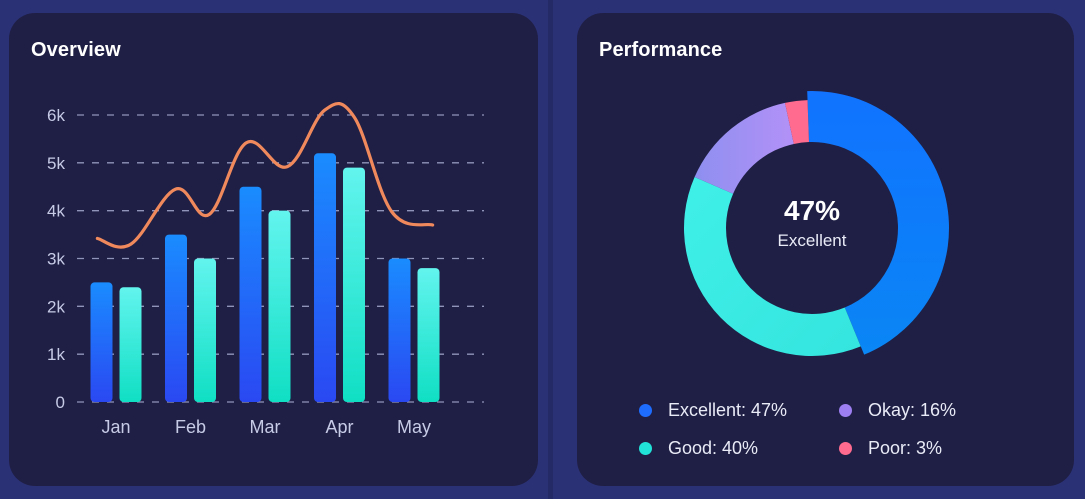  What do you see at coordinates (265, 175) in the screenshot?
I see `trend-line` at bounding box center [265, 175].